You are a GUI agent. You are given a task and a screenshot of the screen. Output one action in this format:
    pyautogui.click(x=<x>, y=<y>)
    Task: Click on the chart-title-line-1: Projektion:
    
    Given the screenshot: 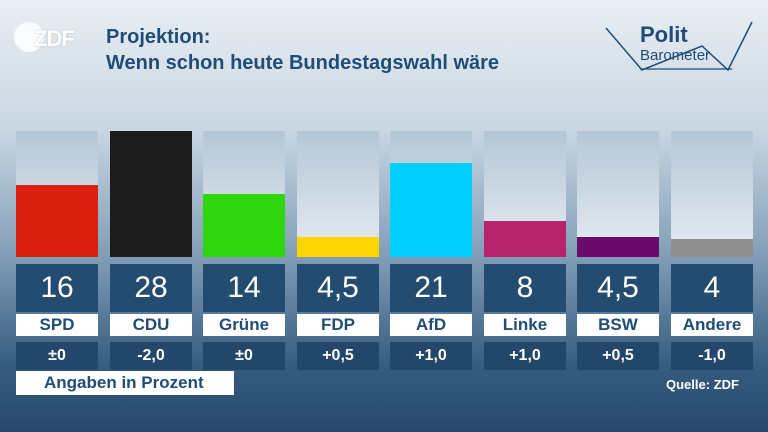 What is the action you would take?
    pyautogui.click(x=158, y=37)
    